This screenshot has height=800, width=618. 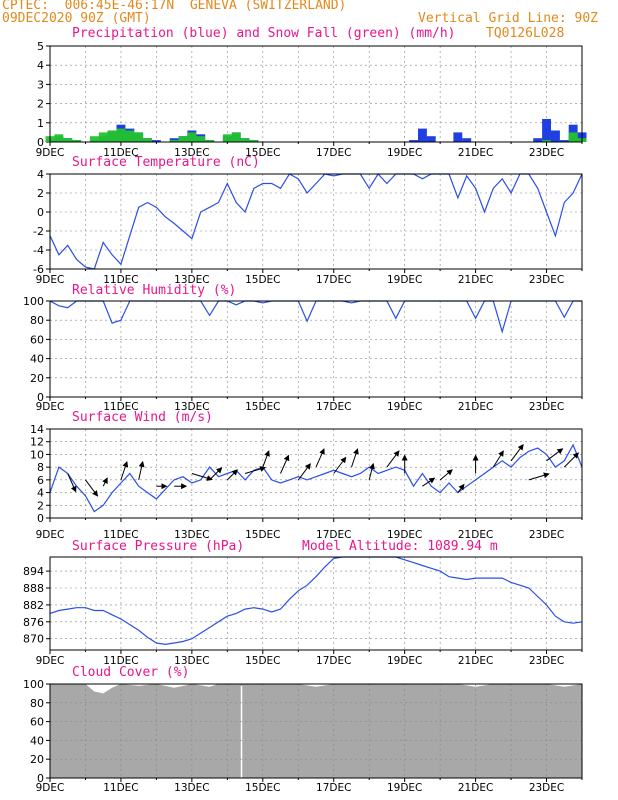 I want to click on y-tick-label: 60, so click(x=37, y=339).